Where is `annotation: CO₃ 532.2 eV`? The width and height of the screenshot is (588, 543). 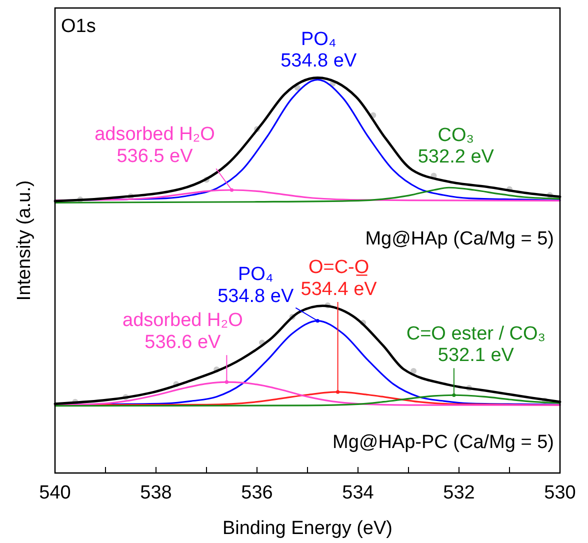 annotation: CO₃ 532.2 eV is located at coordinates (456, 146).